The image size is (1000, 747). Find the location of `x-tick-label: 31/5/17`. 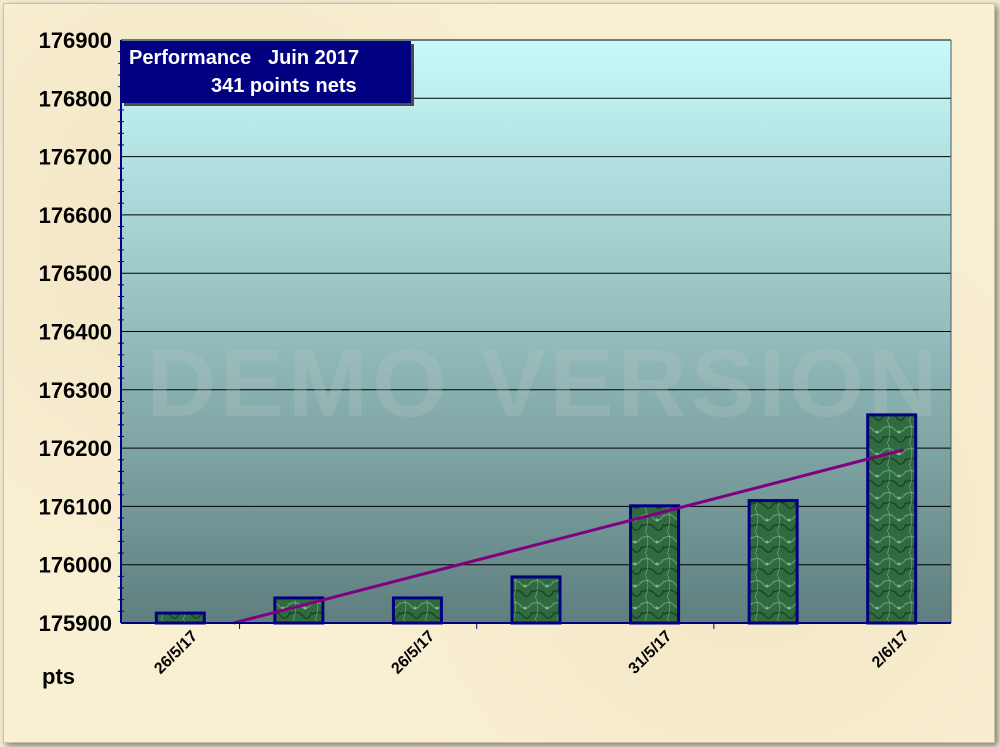

x-tick-label: 31/5/17 is located at coordinates (651, 653).